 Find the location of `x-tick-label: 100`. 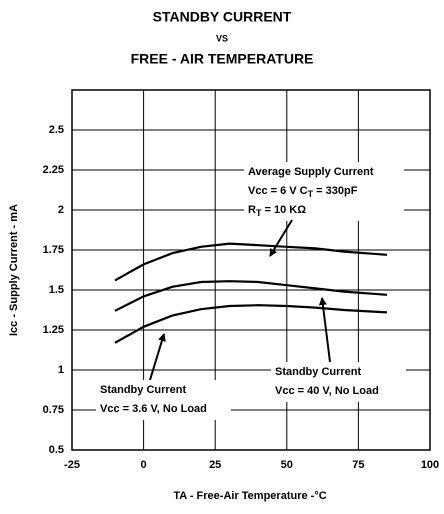

x-tick-label: 100 is located at coordinates (430, 465).